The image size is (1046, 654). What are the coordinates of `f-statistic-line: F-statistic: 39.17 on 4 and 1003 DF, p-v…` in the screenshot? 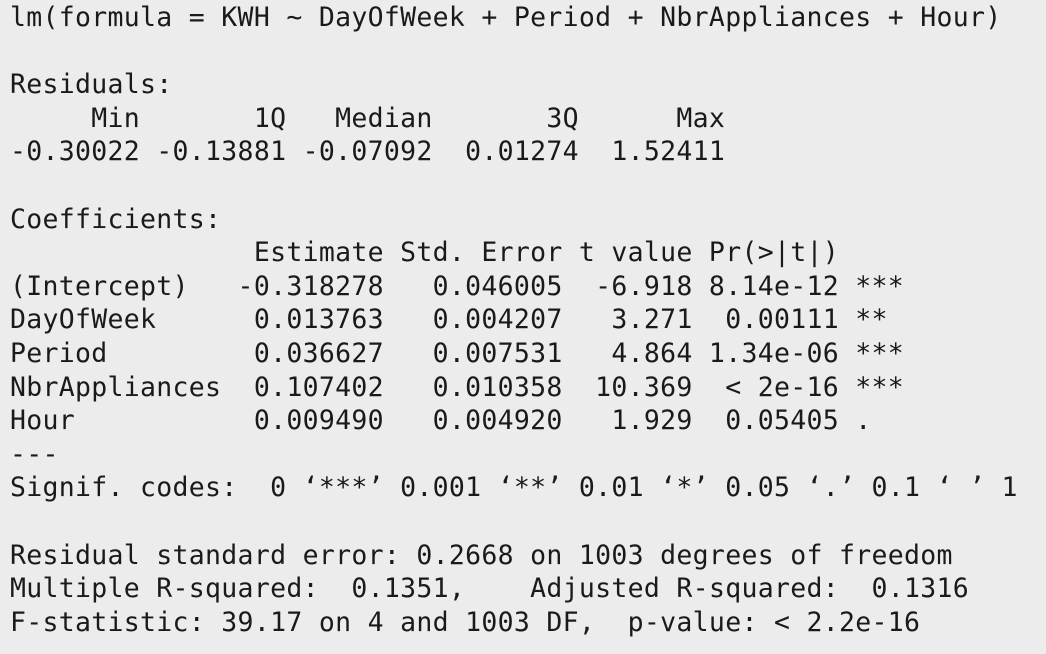 It's located at (465, 622).